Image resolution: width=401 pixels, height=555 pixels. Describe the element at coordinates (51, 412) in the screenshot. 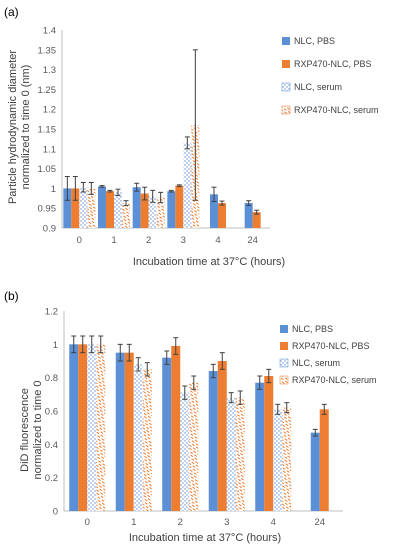

I see `y-tick-label: 0.6` at that location.